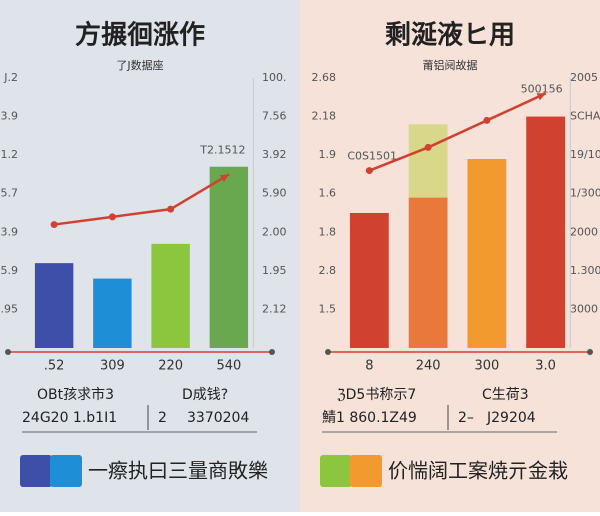 The height and width of the screenshot is (516, 600). I want to click on y2-tick-label: 5.90, so click(274, 193).